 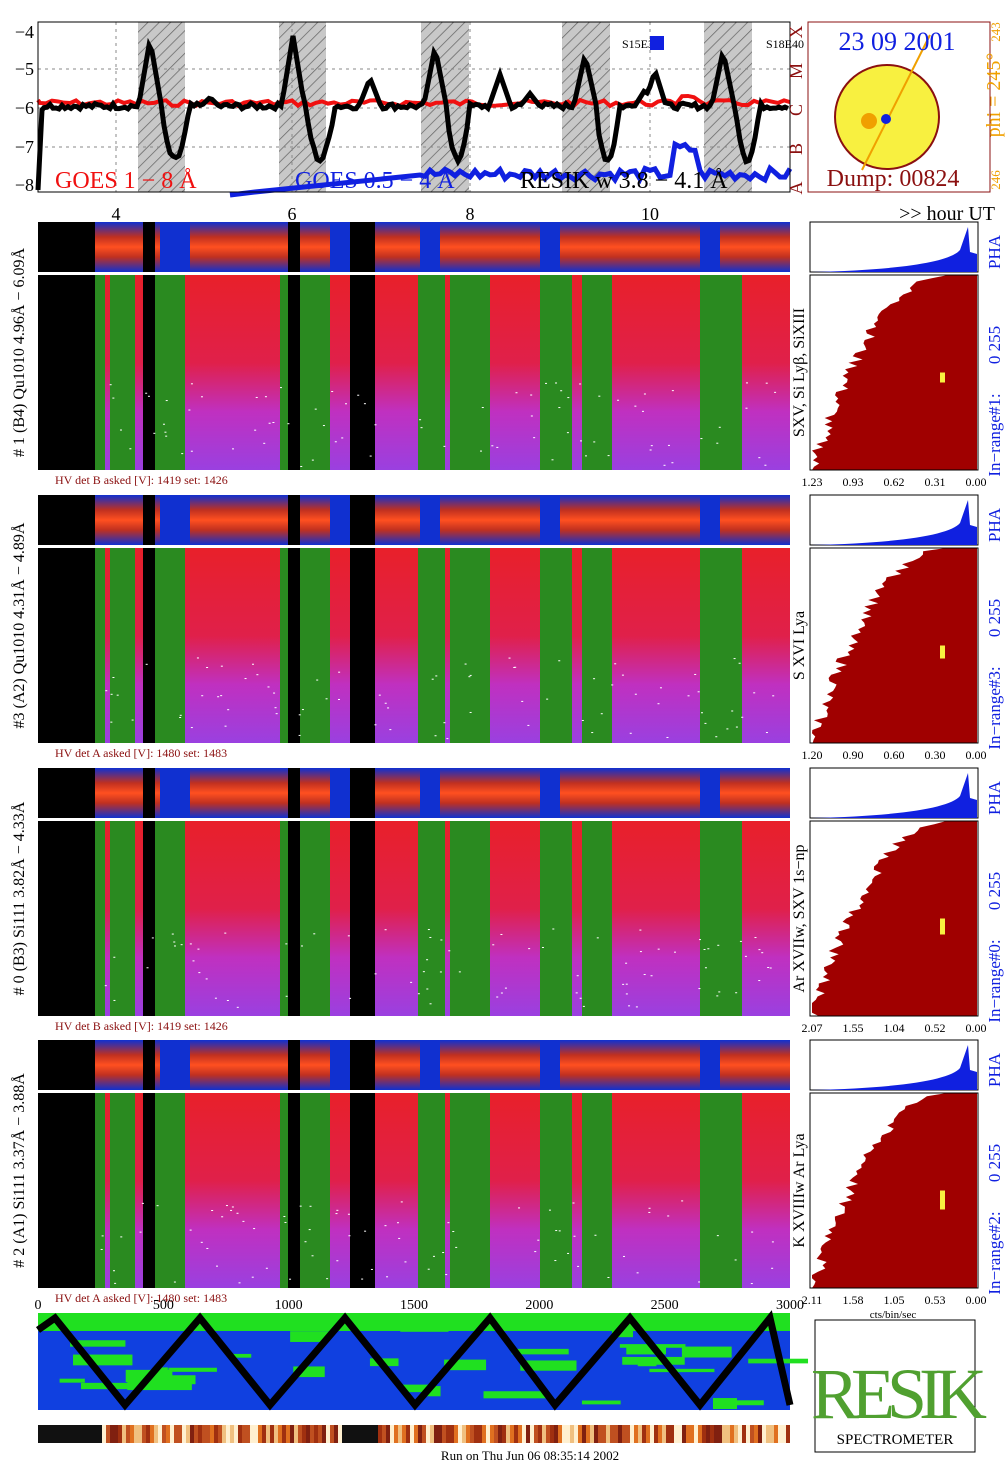 What do you see at coordinates (935, 1028) in the screenshot?
I see `hist-tick: 0.52` at bounding box center [935, 1028].